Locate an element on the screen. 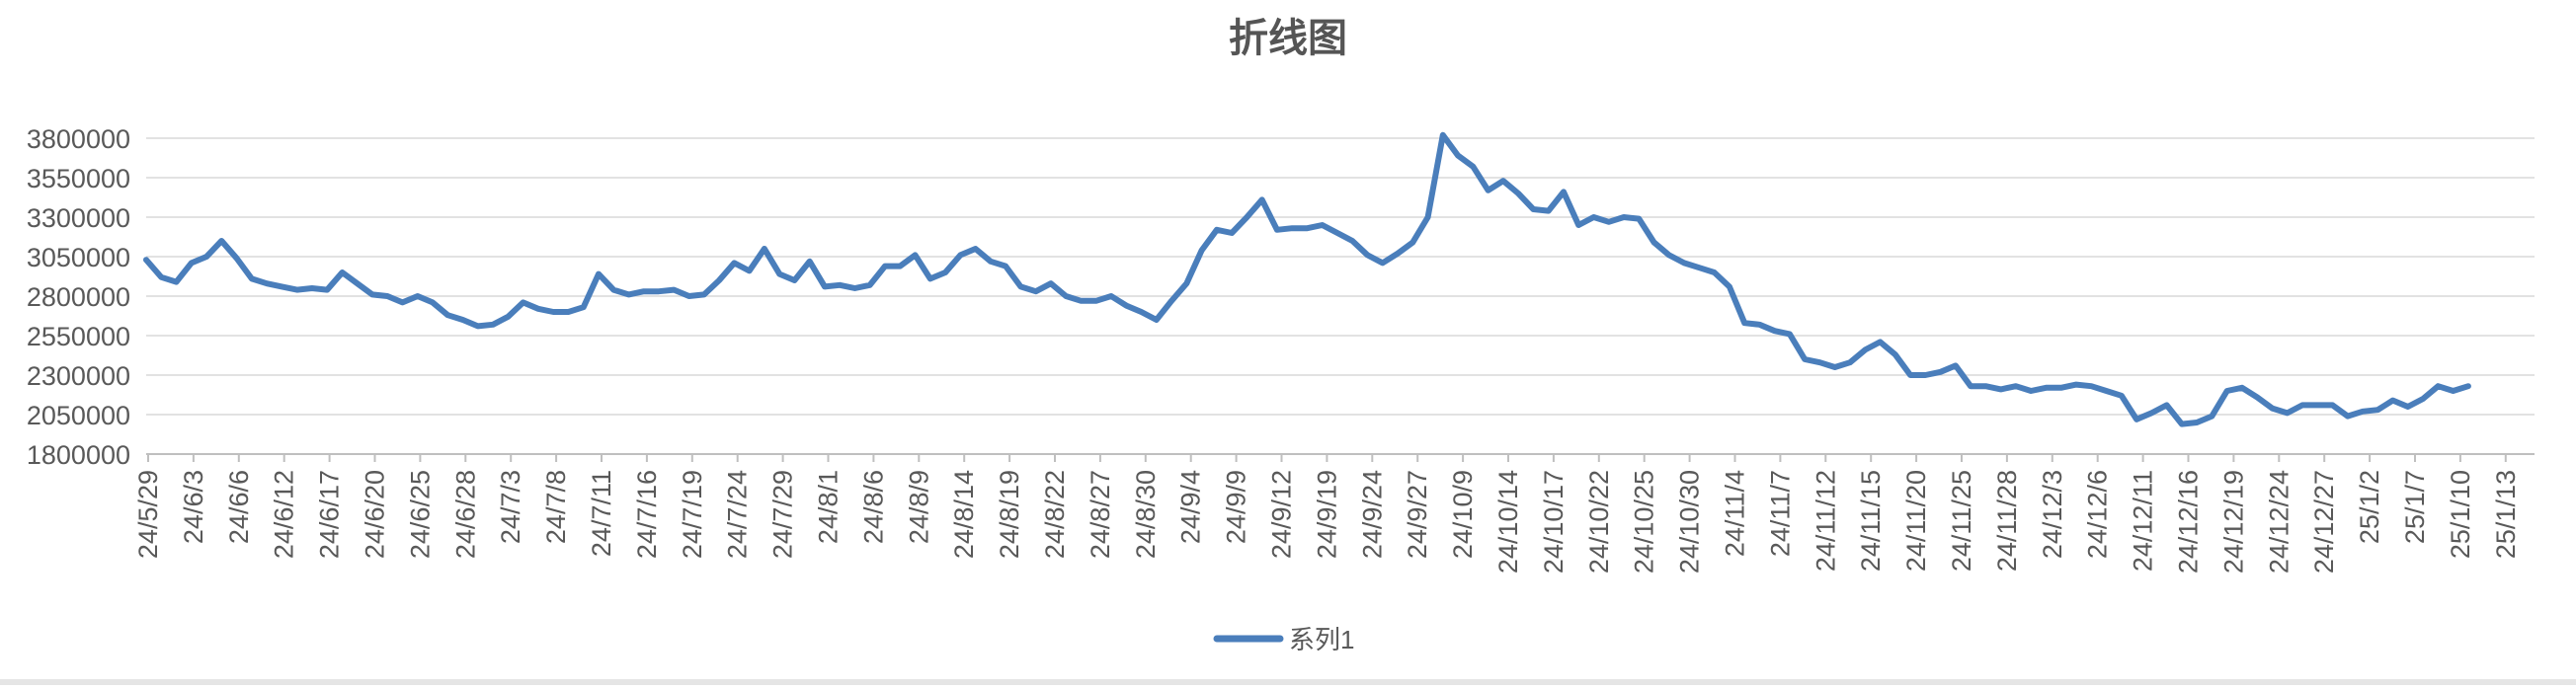 The width and height of the screenshot is (2576, 690). x-tick-label: 24/9/24 is located at coordinates (1372, 514).